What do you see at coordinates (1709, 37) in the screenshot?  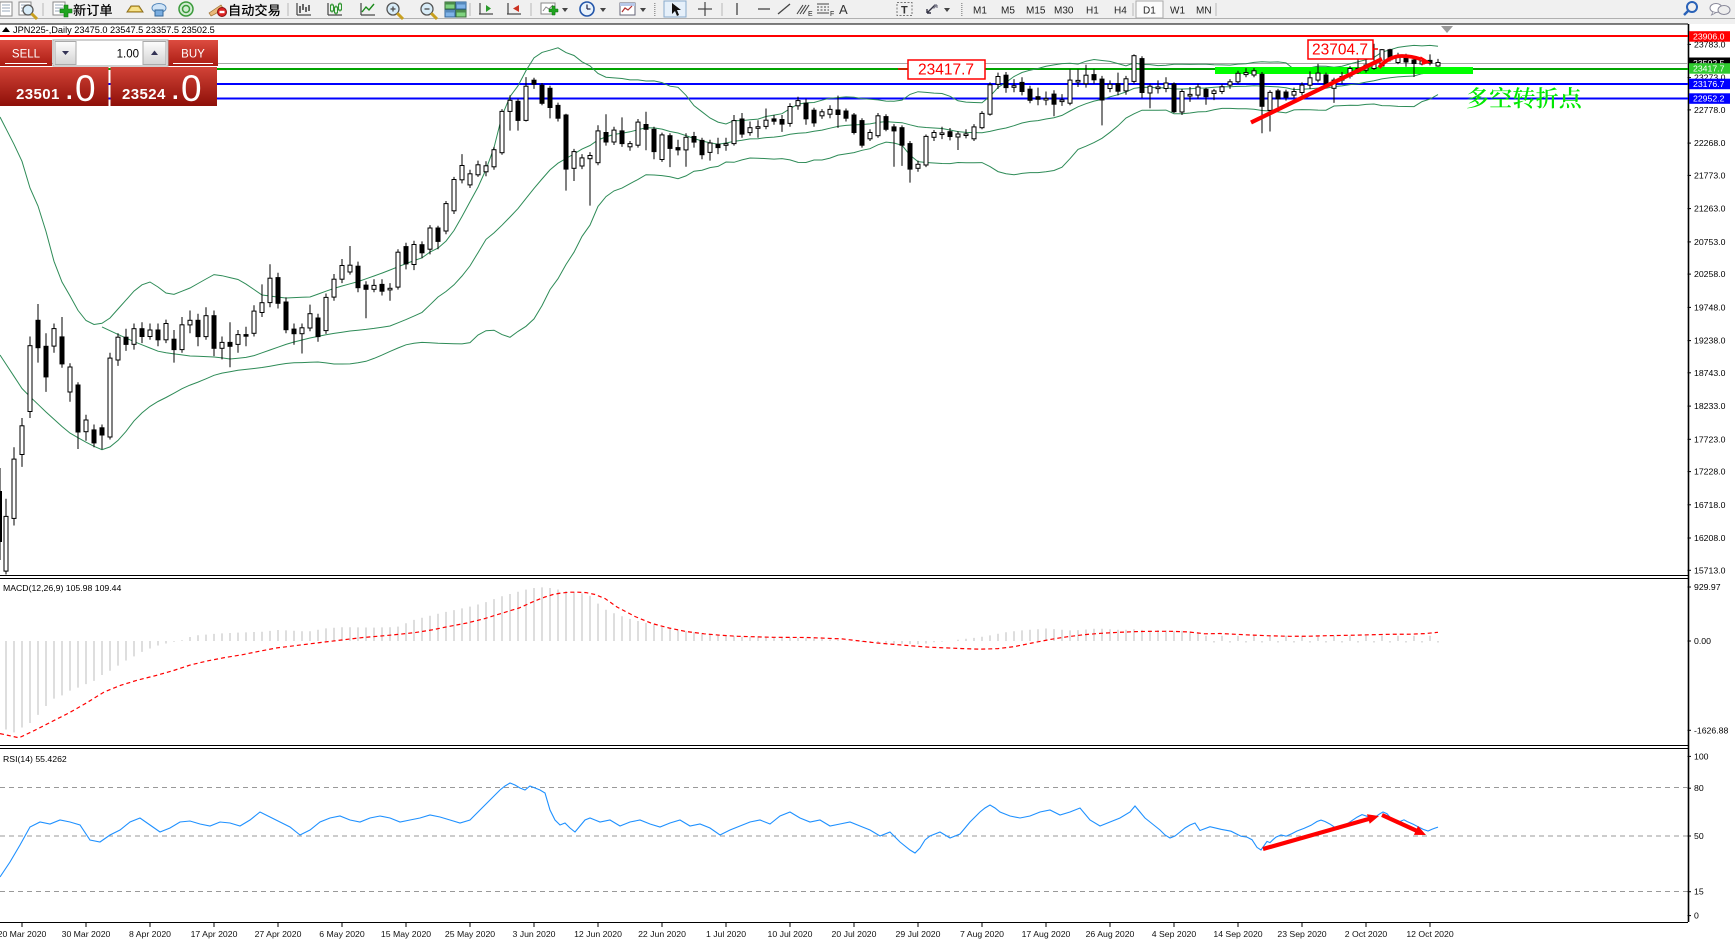 I see `svg-text: 23906.0` at bounding box center [1709, 37].